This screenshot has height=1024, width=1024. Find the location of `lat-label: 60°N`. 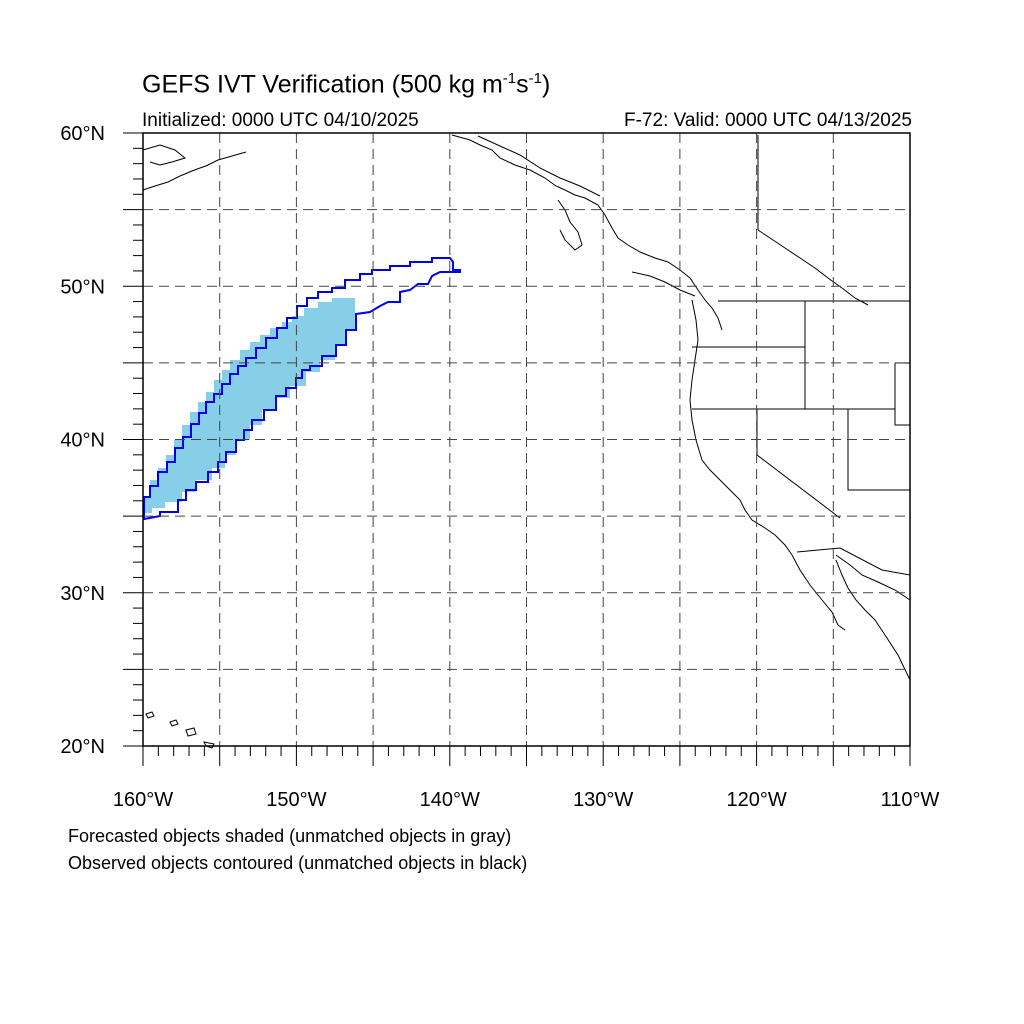

lat-label: 60°N is located at coordinates (82, 134).